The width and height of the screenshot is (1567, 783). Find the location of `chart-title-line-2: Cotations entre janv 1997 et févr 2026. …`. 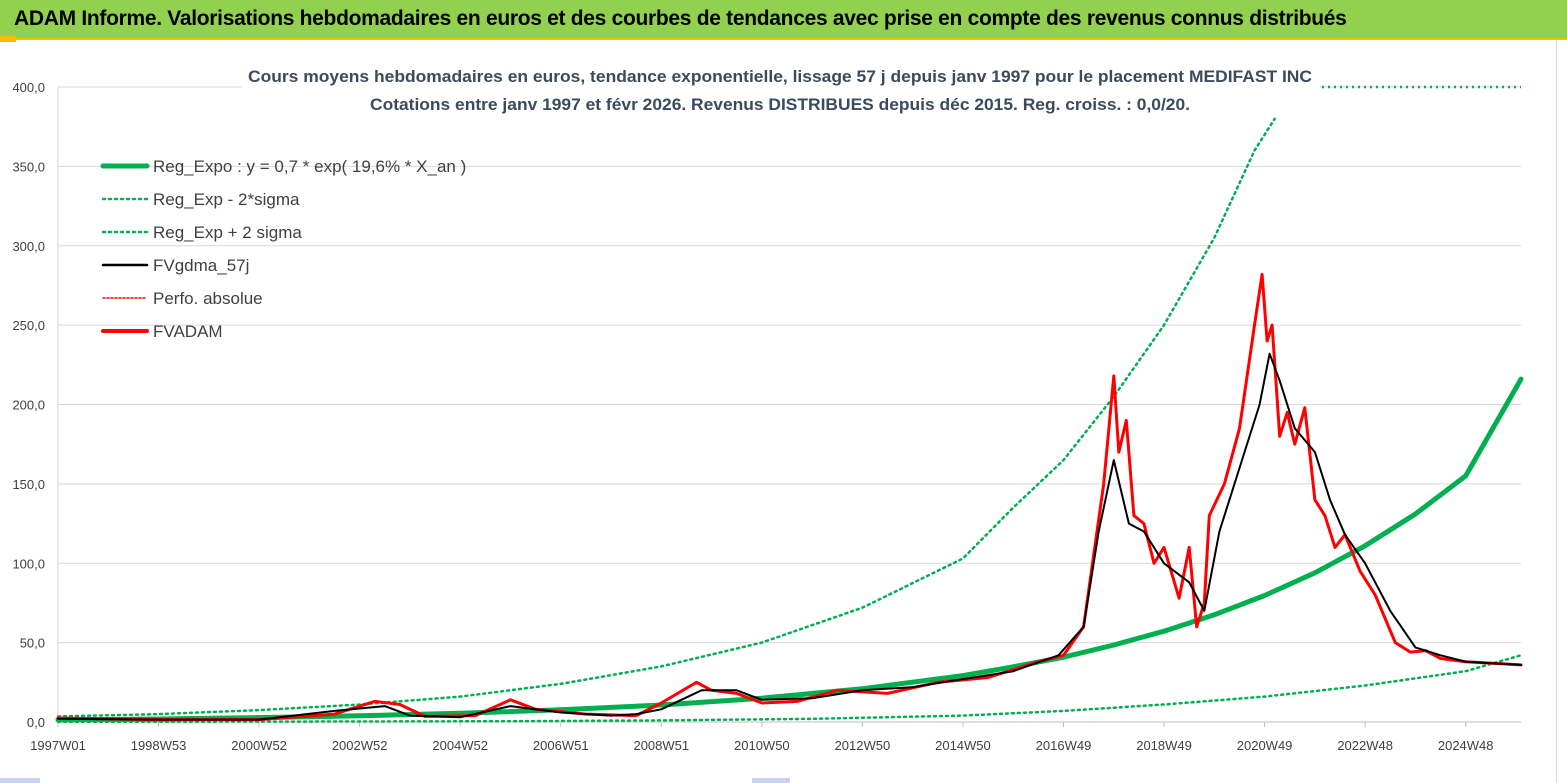

chart-title-line-2: Cotations entre janv 1997 et févr 2026. … is located at coordinates (780, 104).